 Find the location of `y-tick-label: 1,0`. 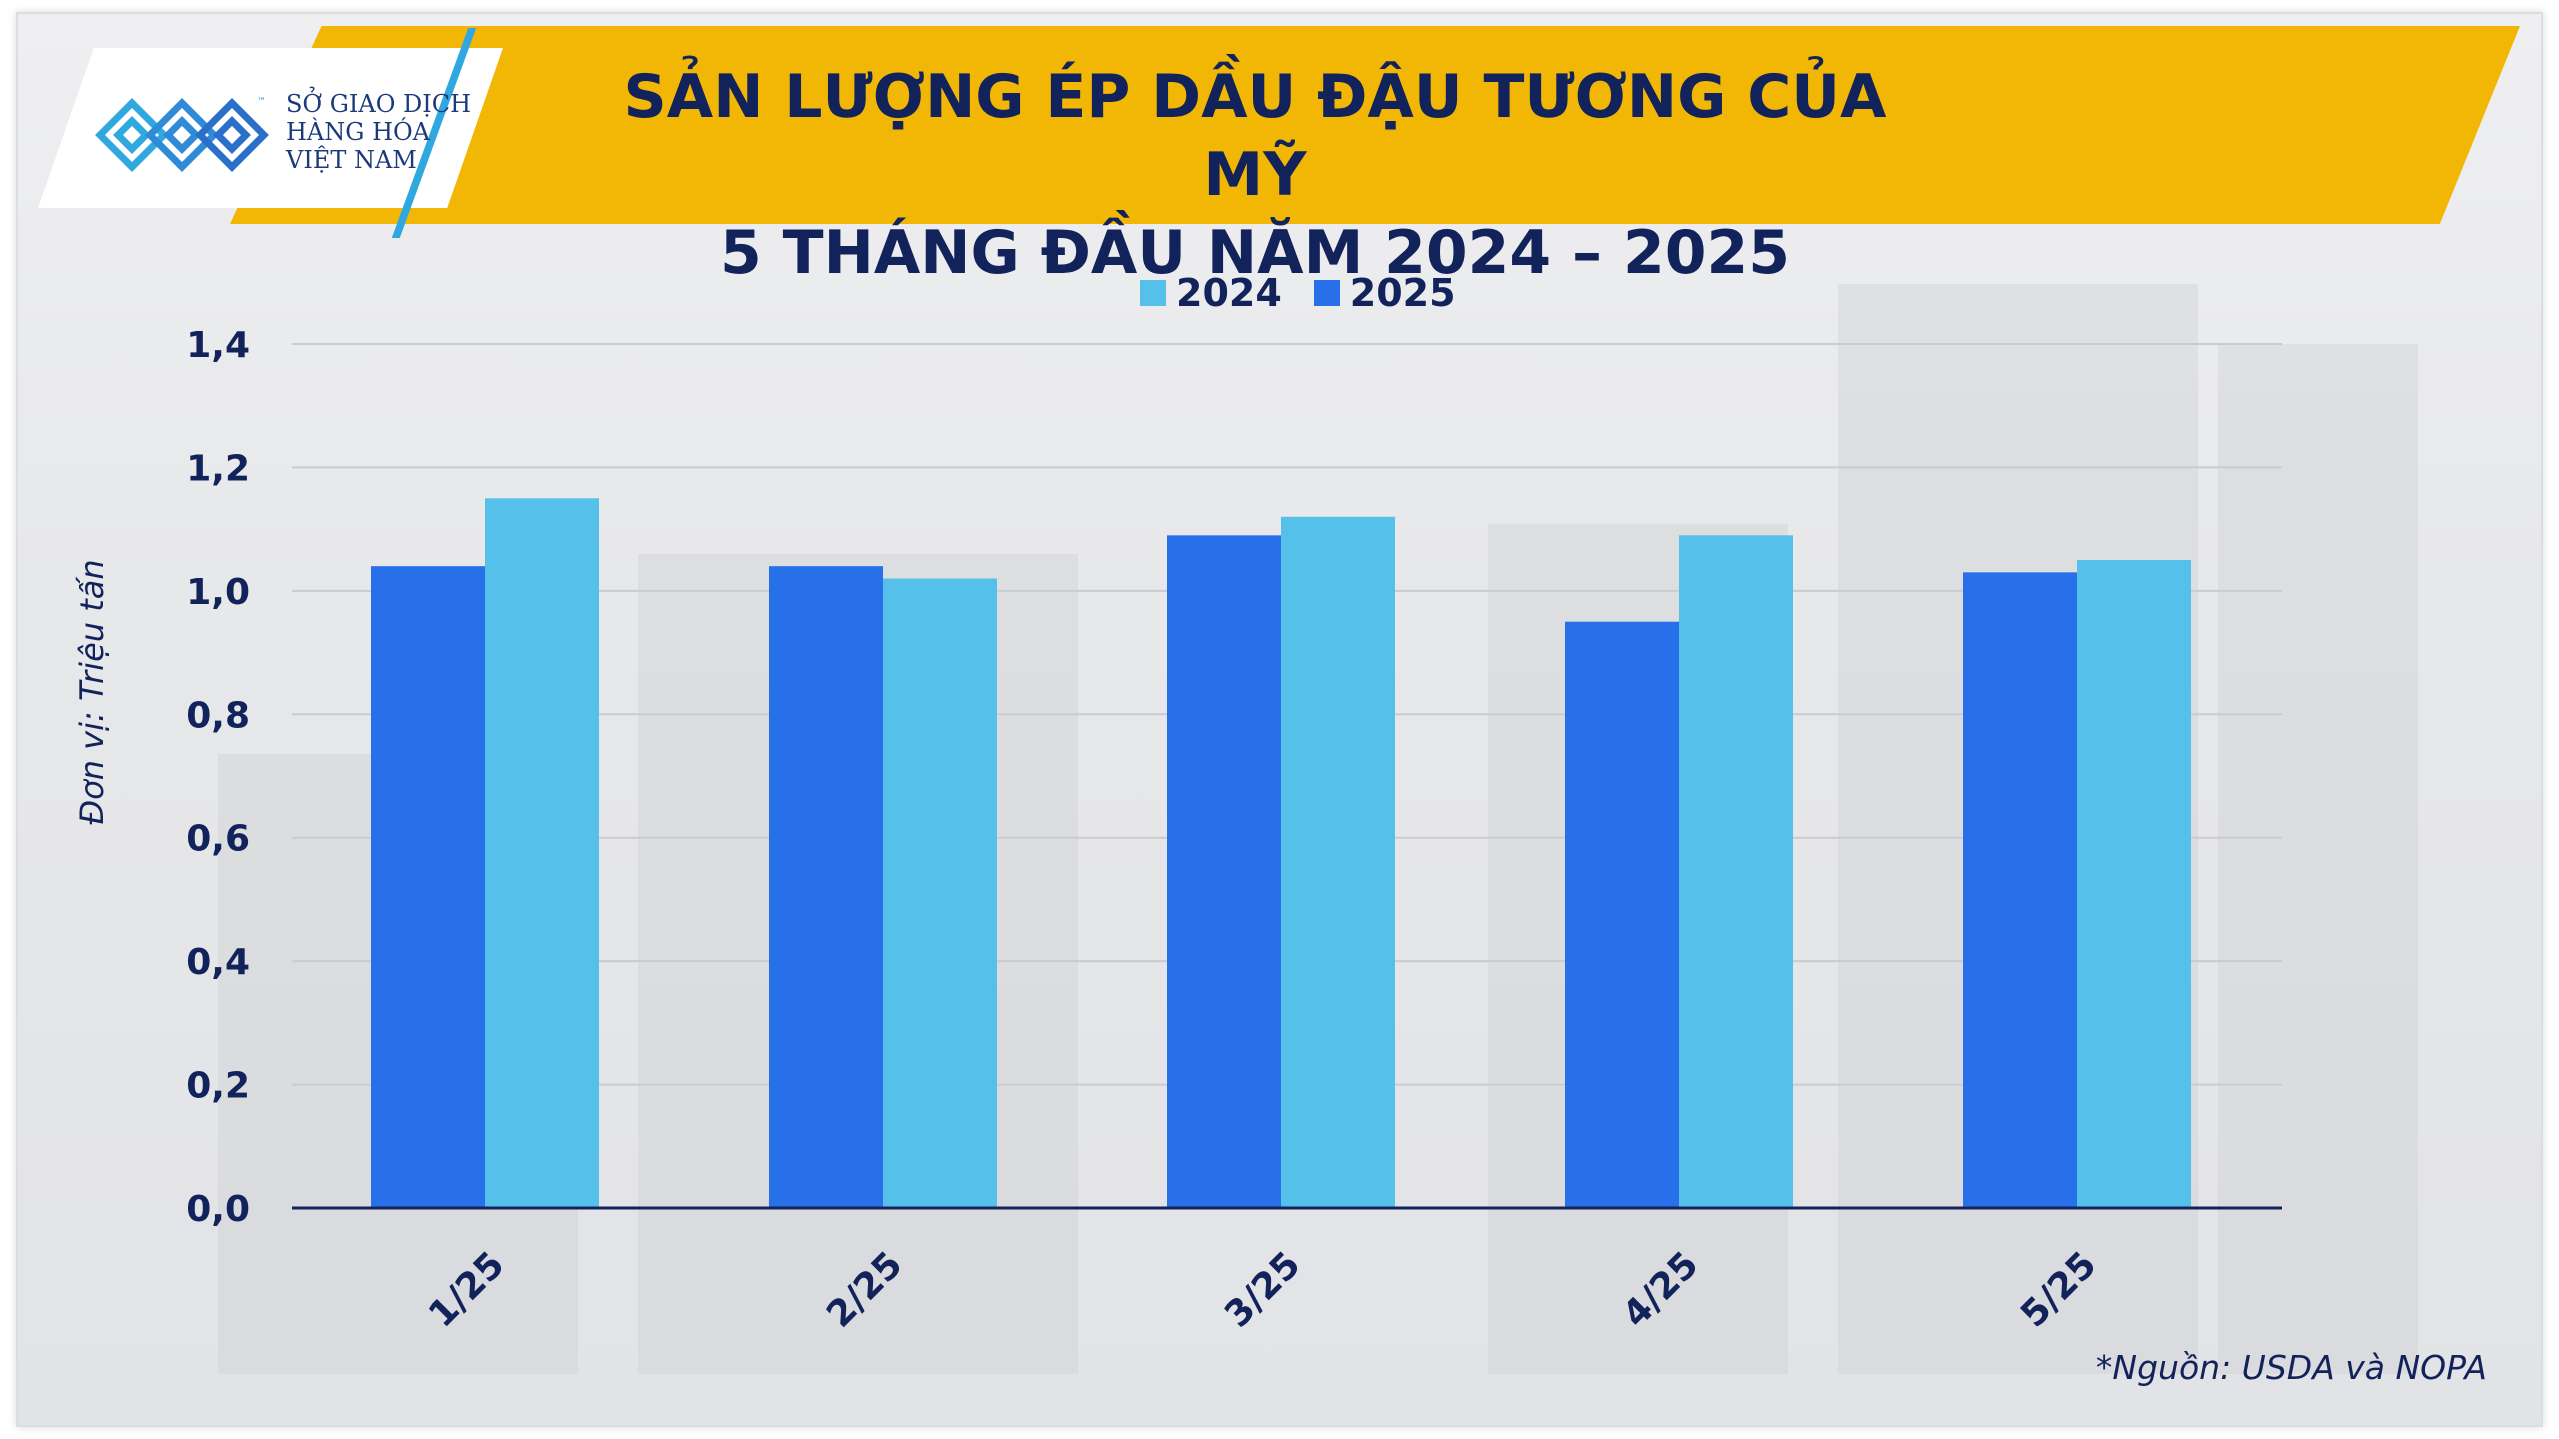

y-tick-label: 1,0 is located at coordinates (218, 592).